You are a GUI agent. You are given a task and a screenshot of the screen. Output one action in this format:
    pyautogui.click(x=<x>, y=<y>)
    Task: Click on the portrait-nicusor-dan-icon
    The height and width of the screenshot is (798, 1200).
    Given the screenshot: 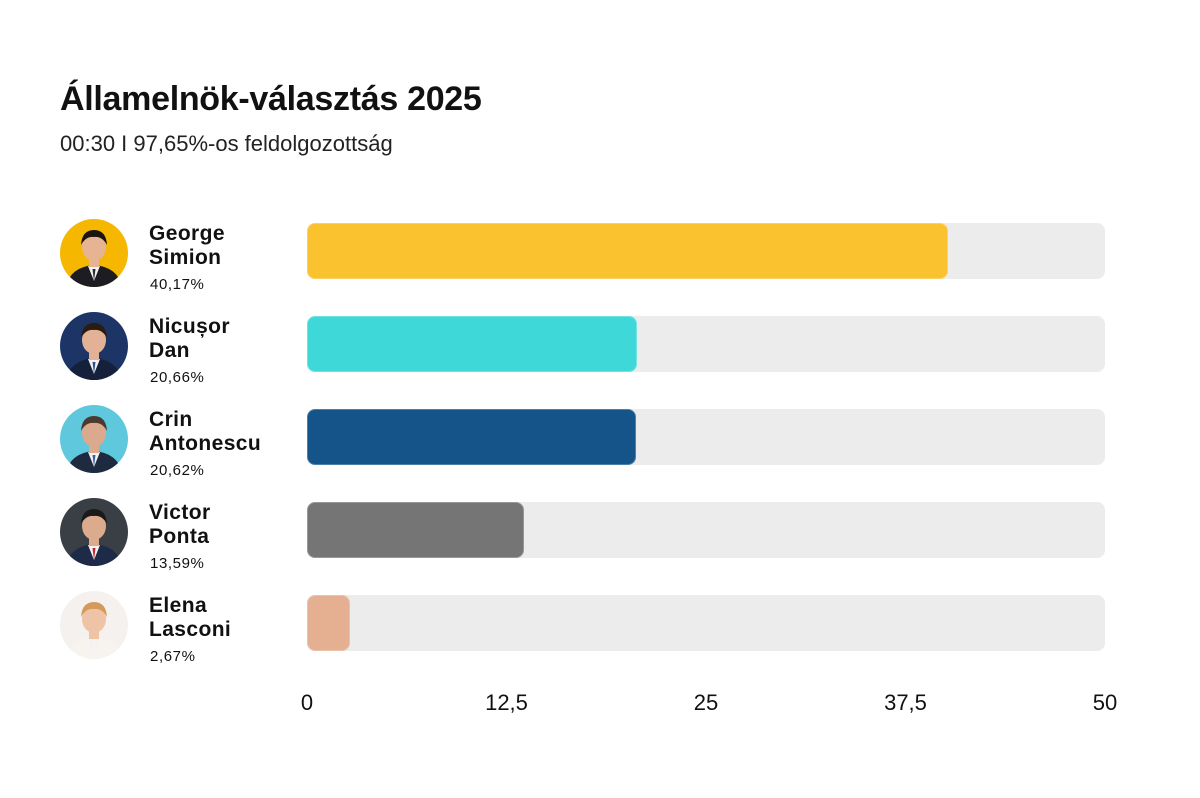 What is the action you would take?
    pyautogui.click(x=94, y=346)
    